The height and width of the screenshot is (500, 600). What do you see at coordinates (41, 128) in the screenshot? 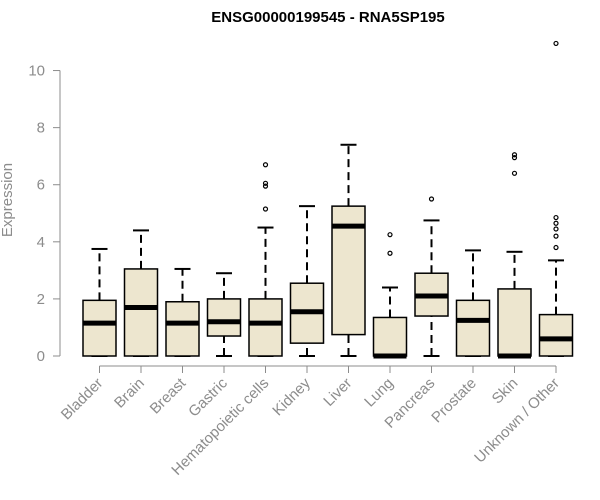
I see `y-tick-label: 8` at bounding box center [41, 128].